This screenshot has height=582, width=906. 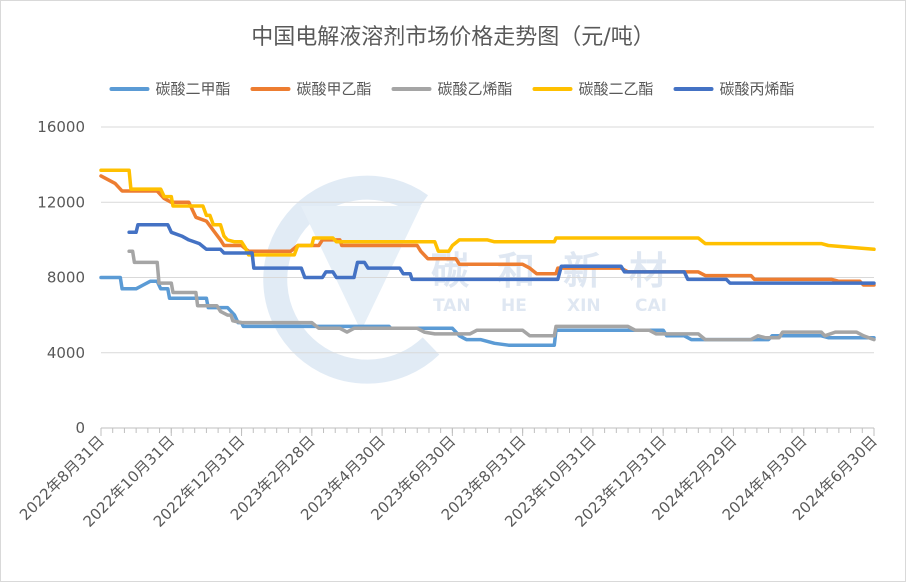 What do you see at coordinates (192, 89) in the screenshot?
I see `legend-label: 碳酸二甲酯` at bounding box center [192, 89].